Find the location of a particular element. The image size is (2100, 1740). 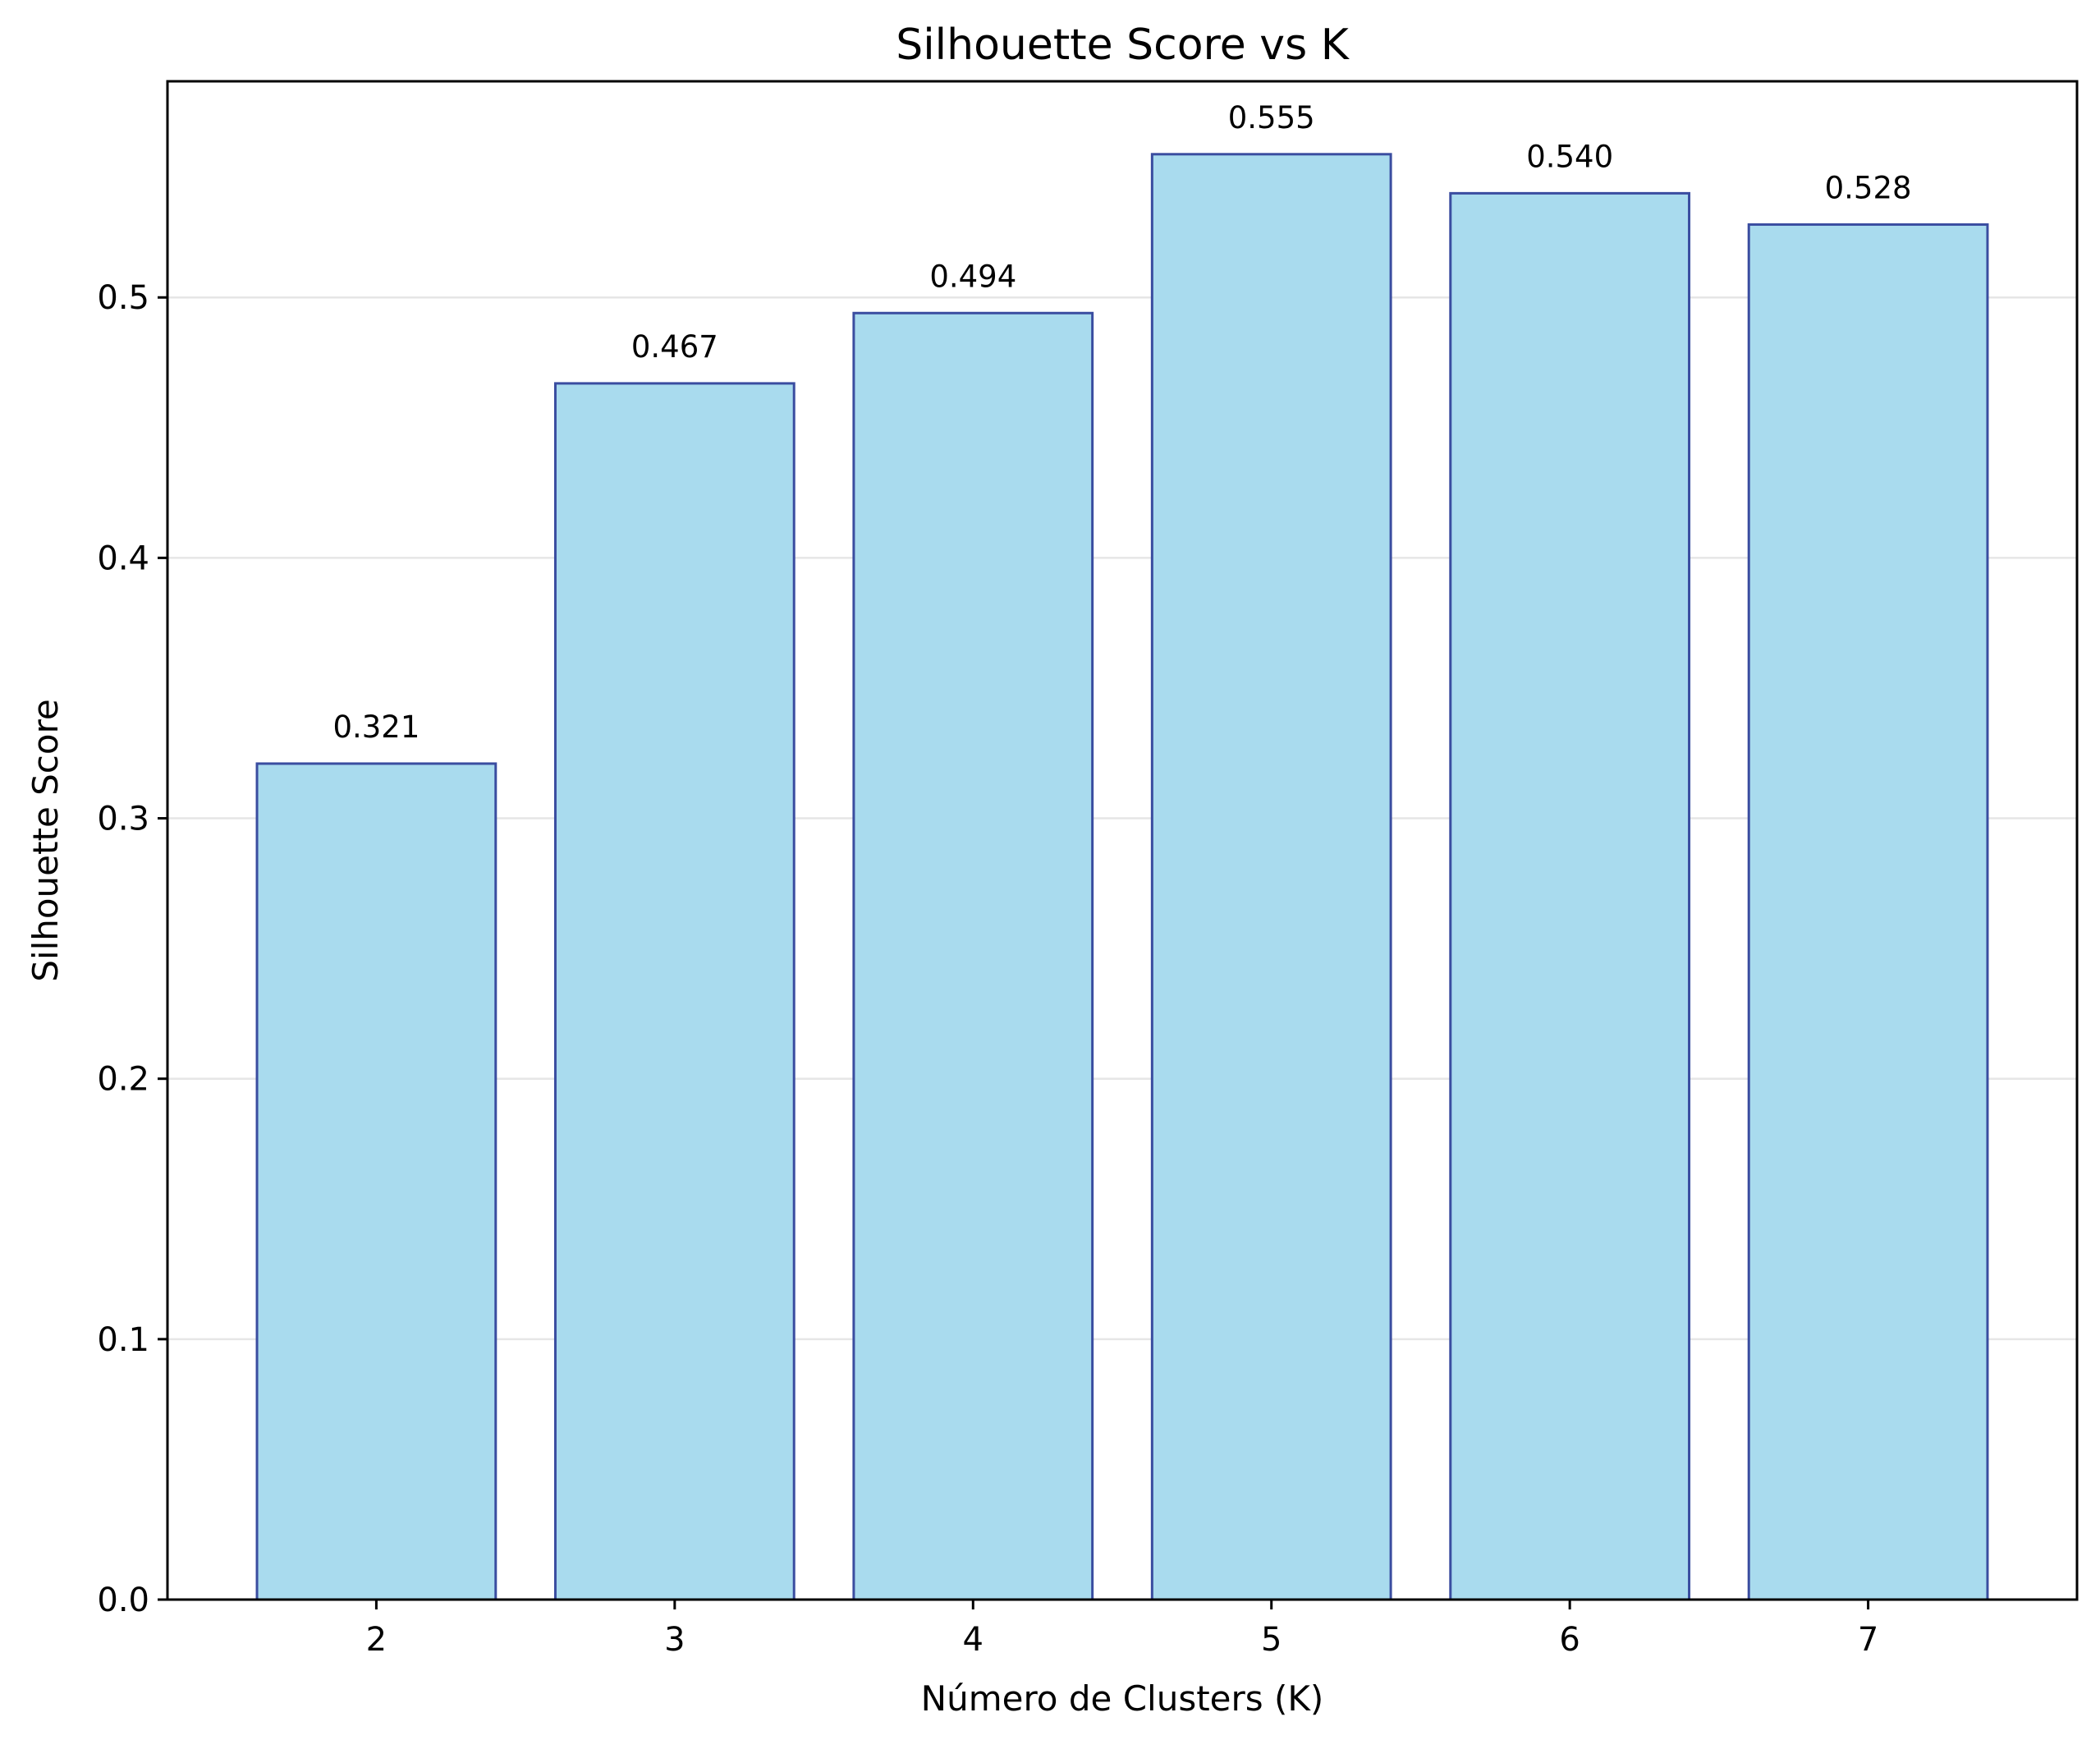

chart-title: Silhouette Score vs K is located at coordinates (1123, 46).